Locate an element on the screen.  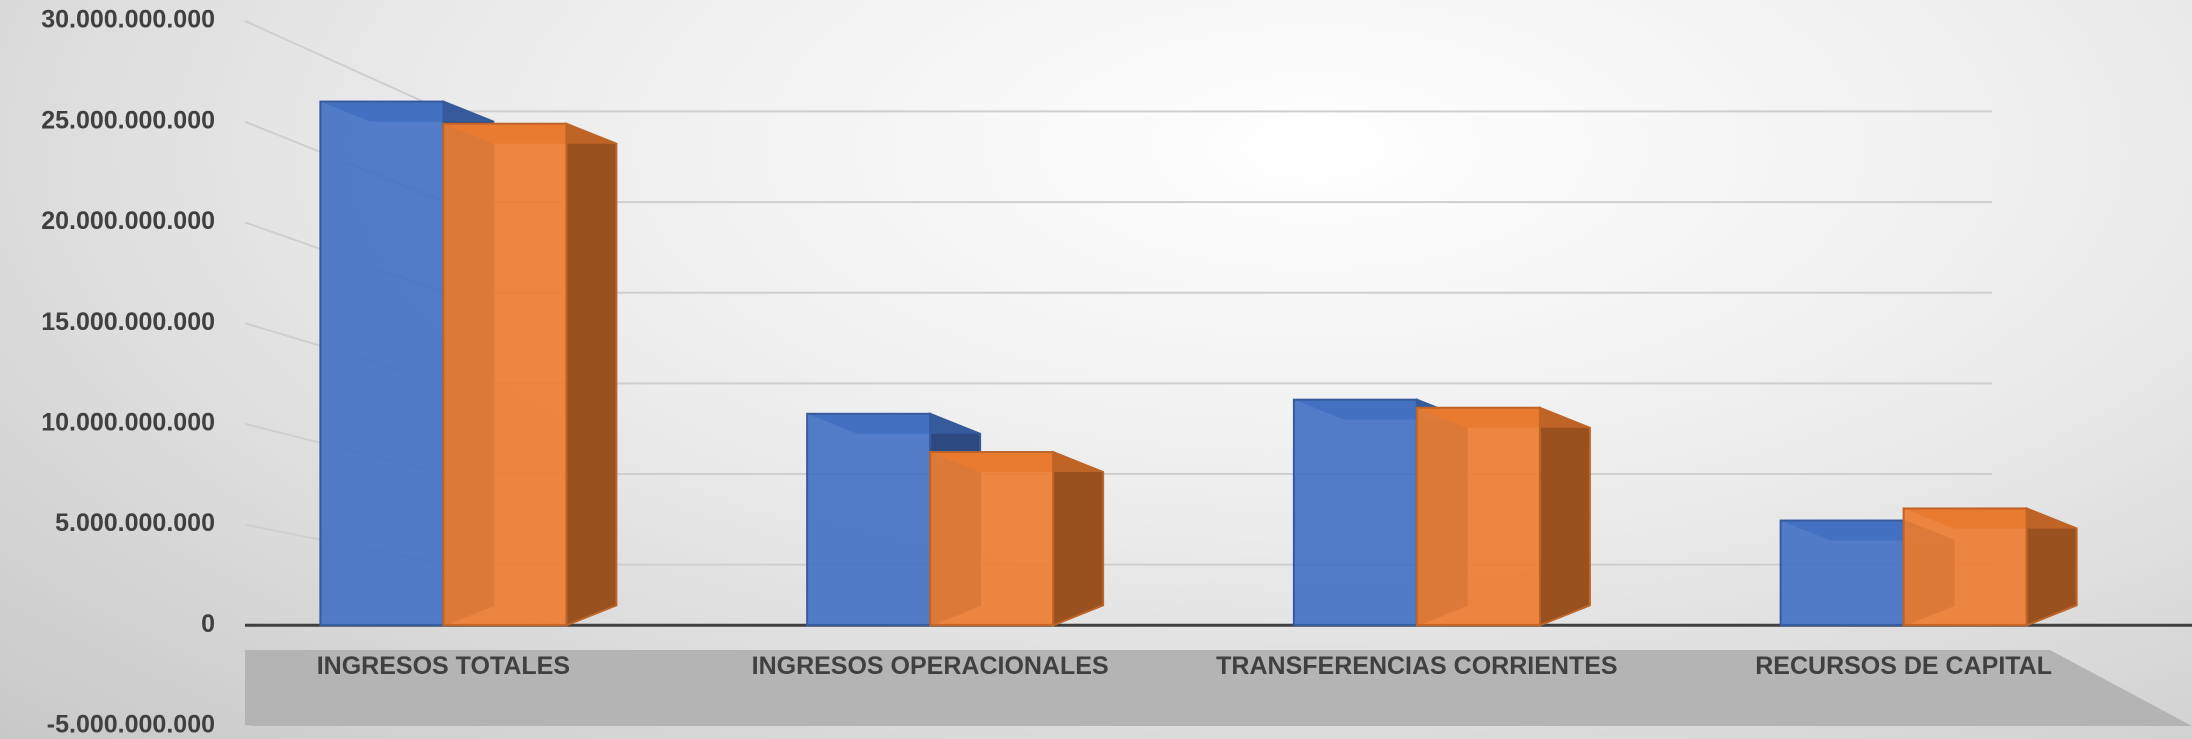
y-tick-label: 0 is located at coordinates (208, 624).